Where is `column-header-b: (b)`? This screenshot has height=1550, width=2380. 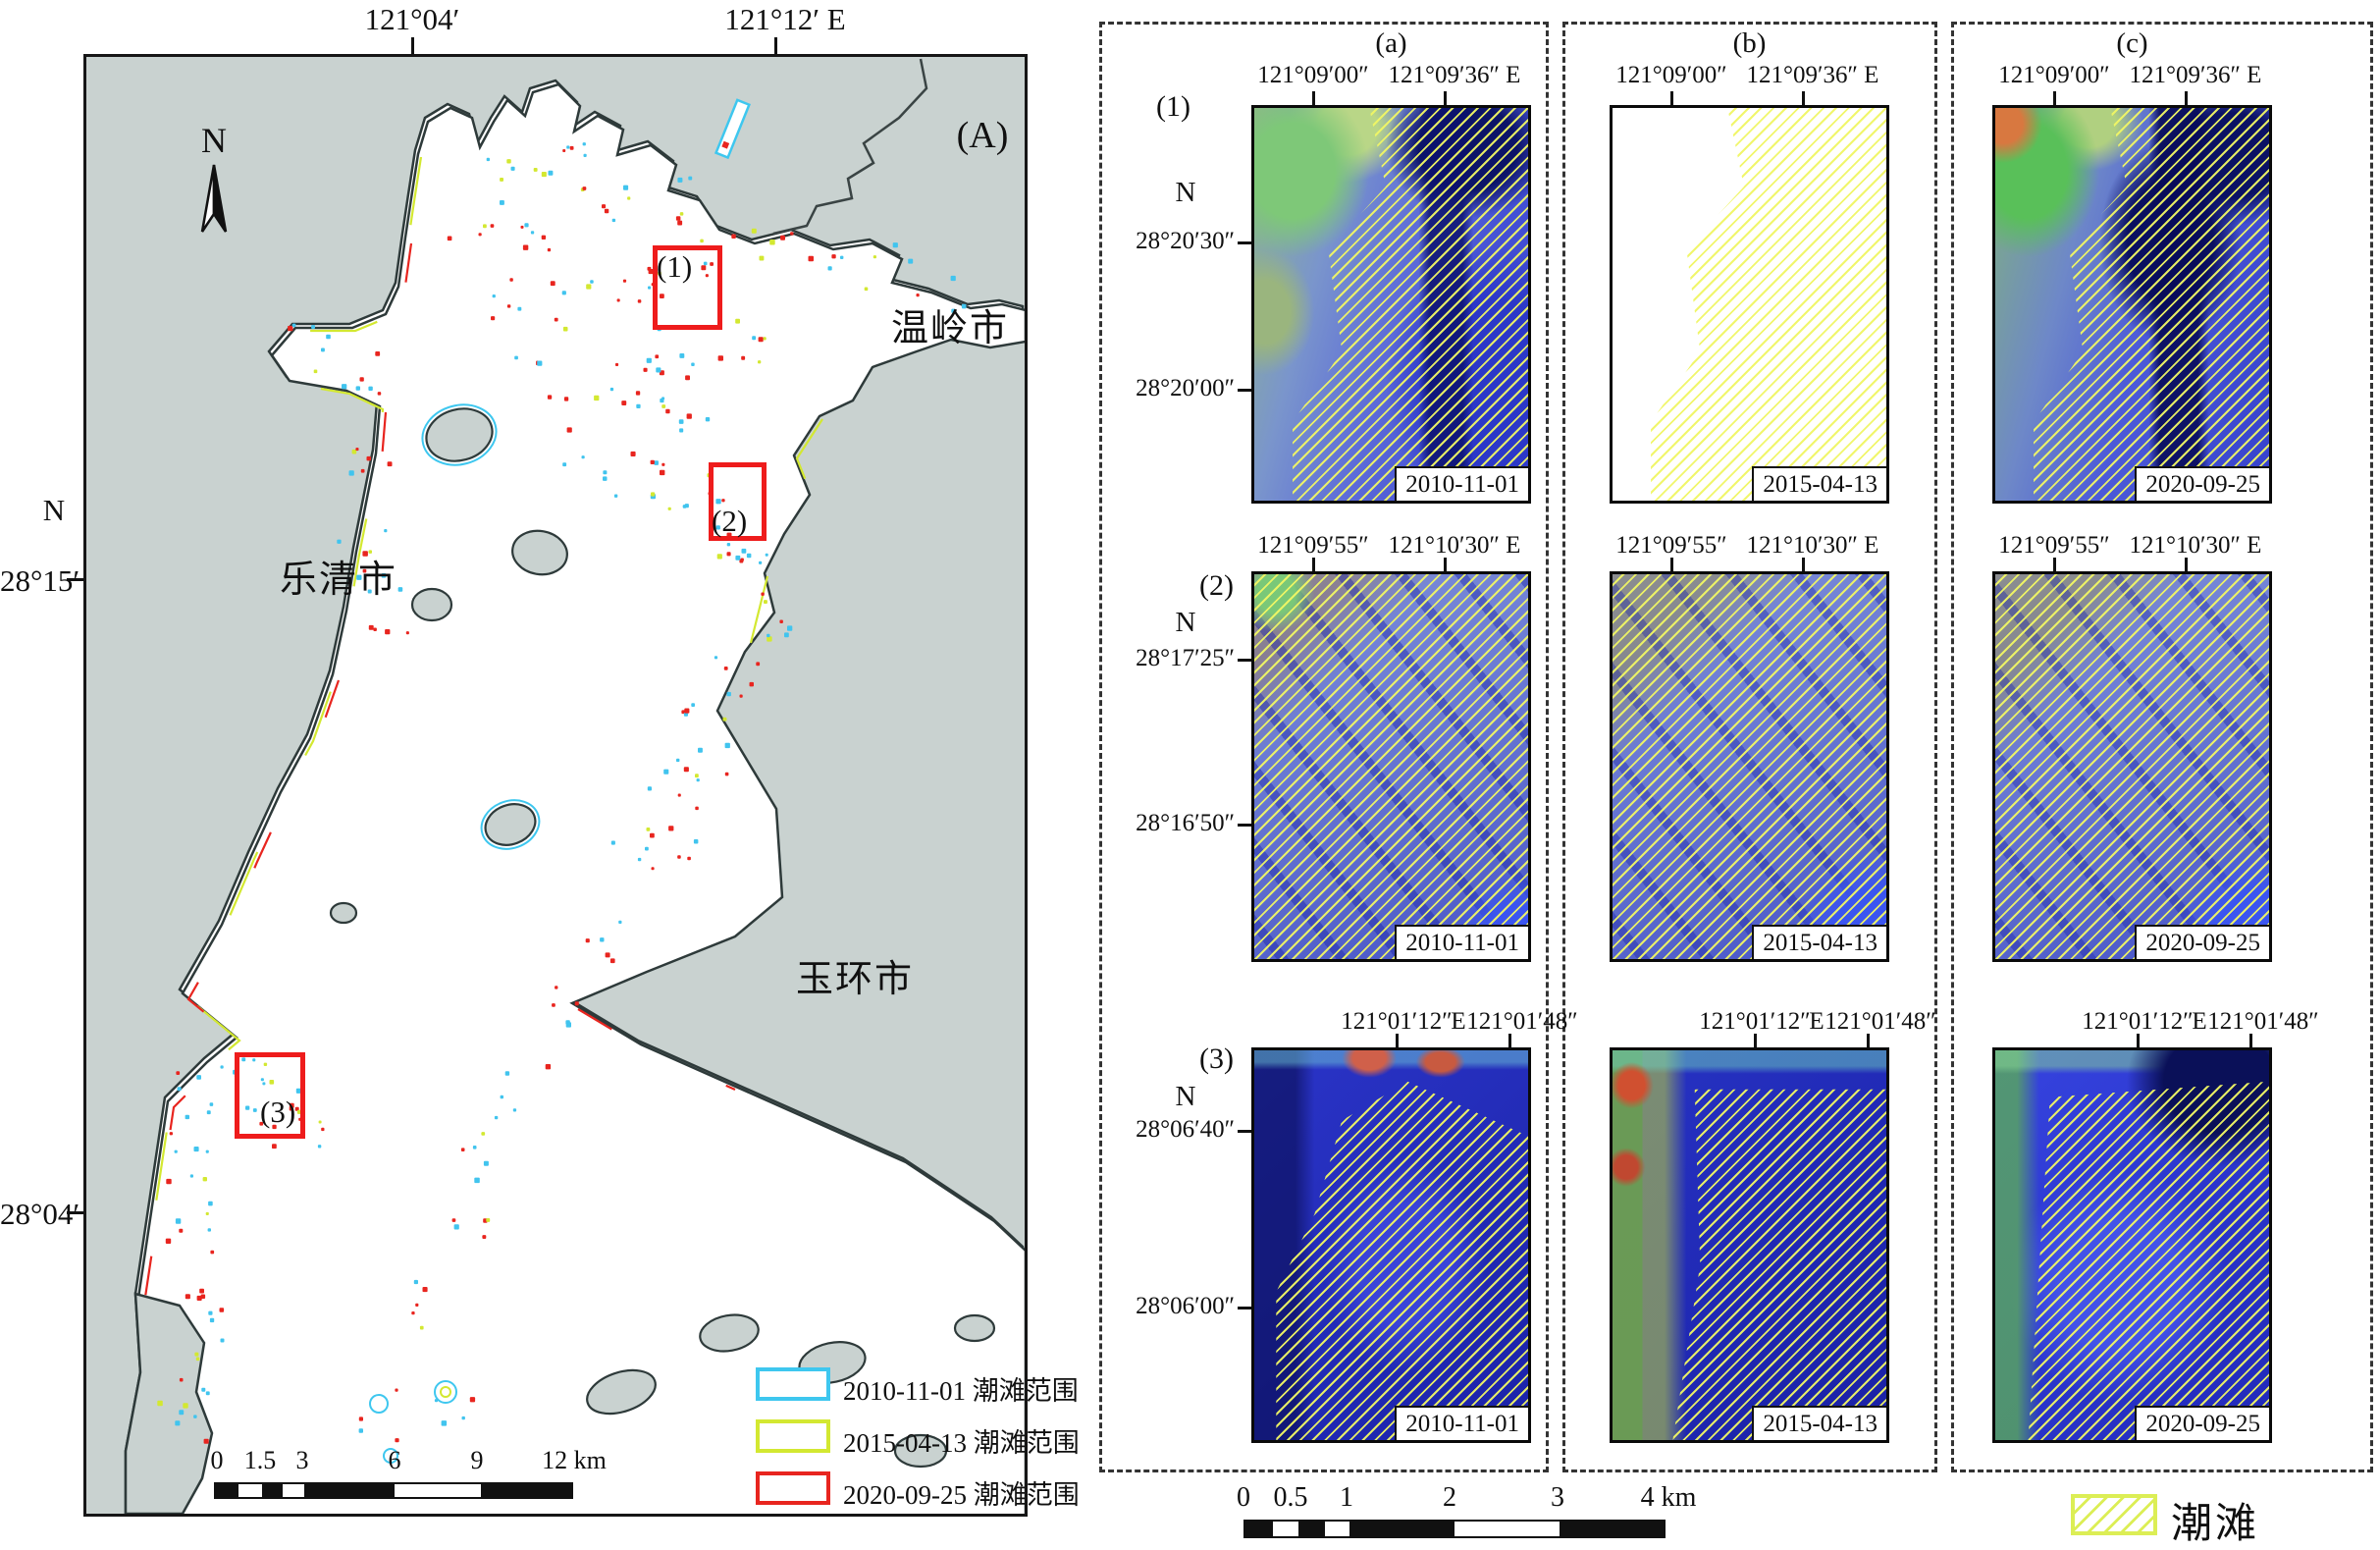
column-header-b: (b) is located at coordinates (1749, 43).